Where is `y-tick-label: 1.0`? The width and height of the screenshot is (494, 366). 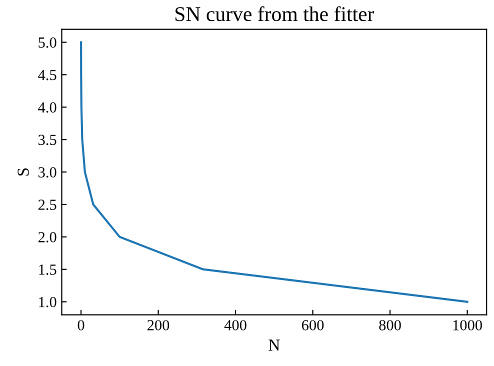 y-tick-label: 1.0 is located at coordinates (47, 302).